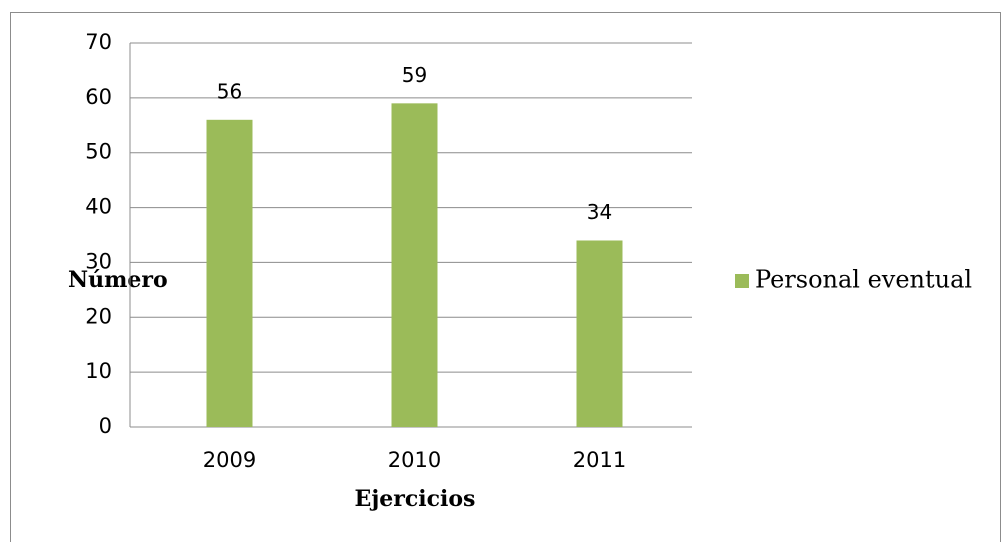  Describe the element at coordinates (414, 75) in the screenshot. I see `data-label: 59` at that location.